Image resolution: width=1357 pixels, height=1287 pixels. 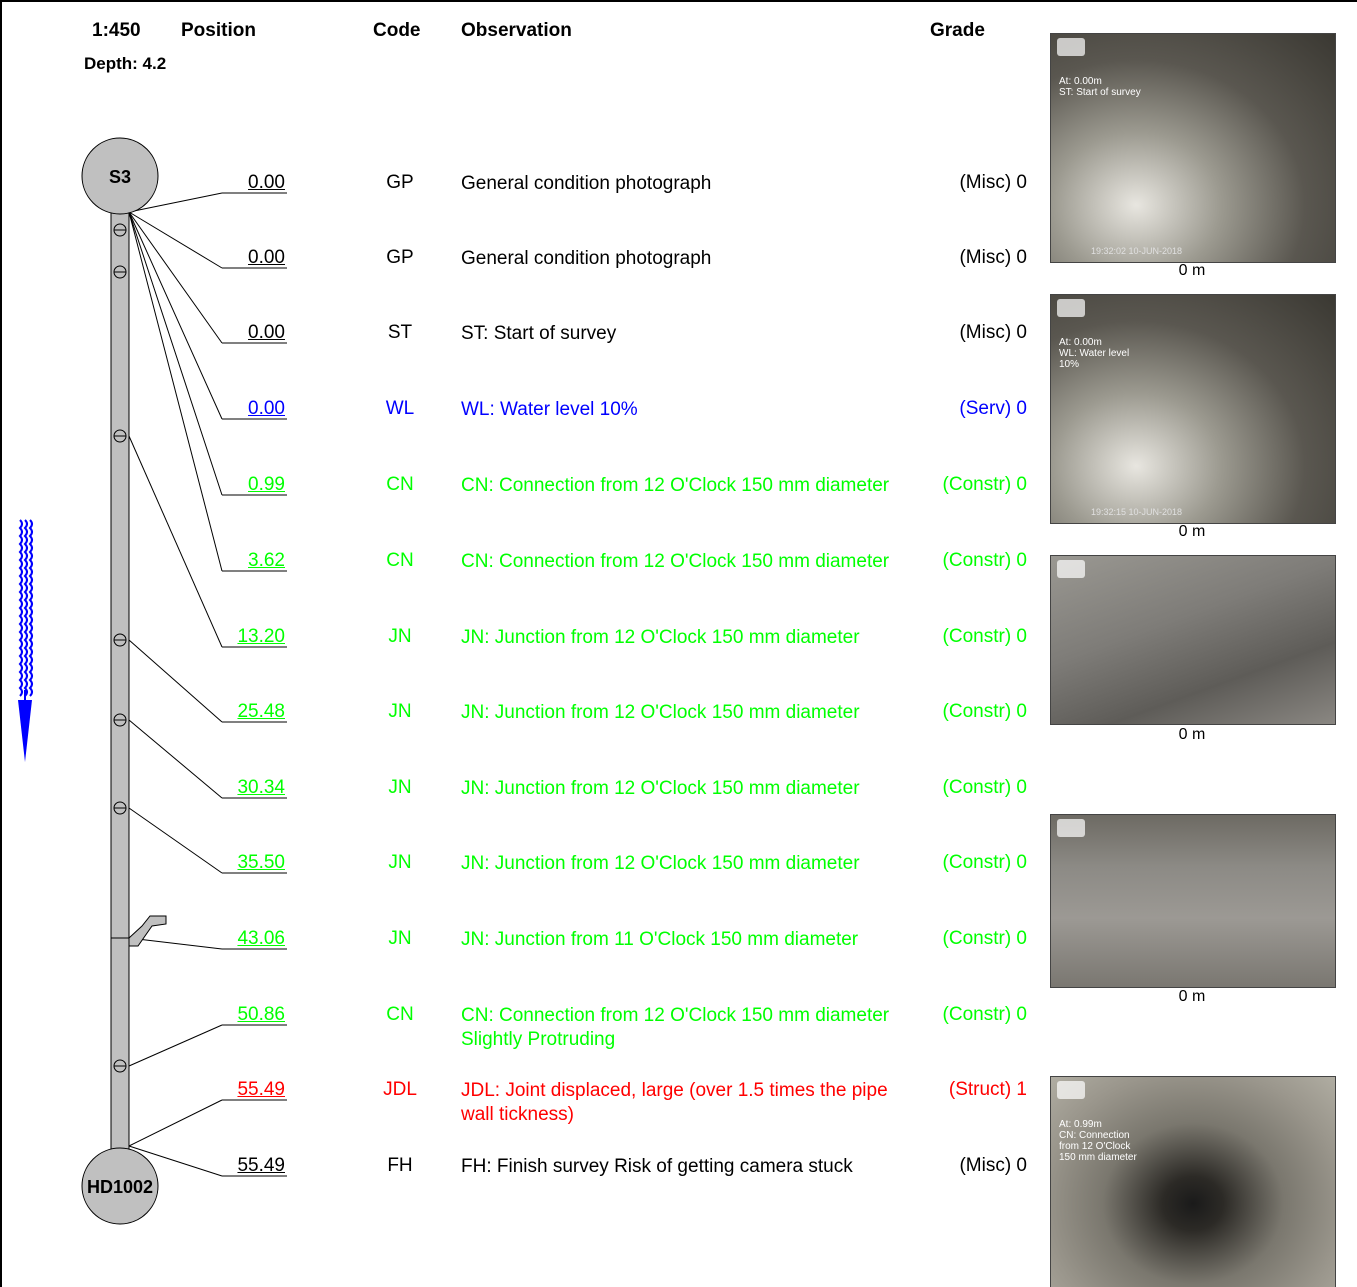 I want to click on flow-direction-arrow-icon, so click(x=25, y=640).